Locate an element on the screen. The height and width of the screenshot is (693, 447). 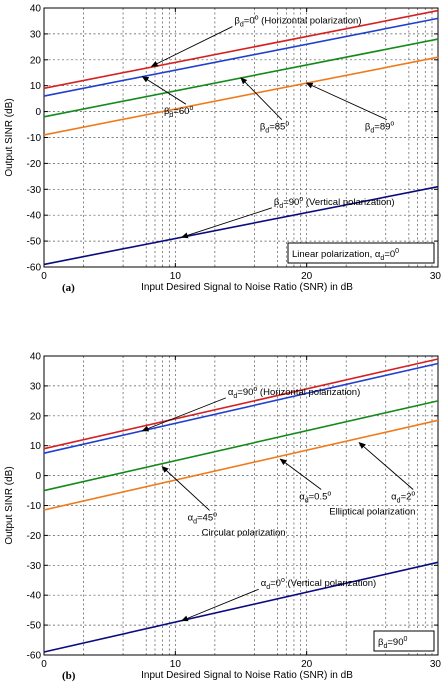
annotation-label: αd=90o (Horizontal polarization) is located at coordinates (294, 393).